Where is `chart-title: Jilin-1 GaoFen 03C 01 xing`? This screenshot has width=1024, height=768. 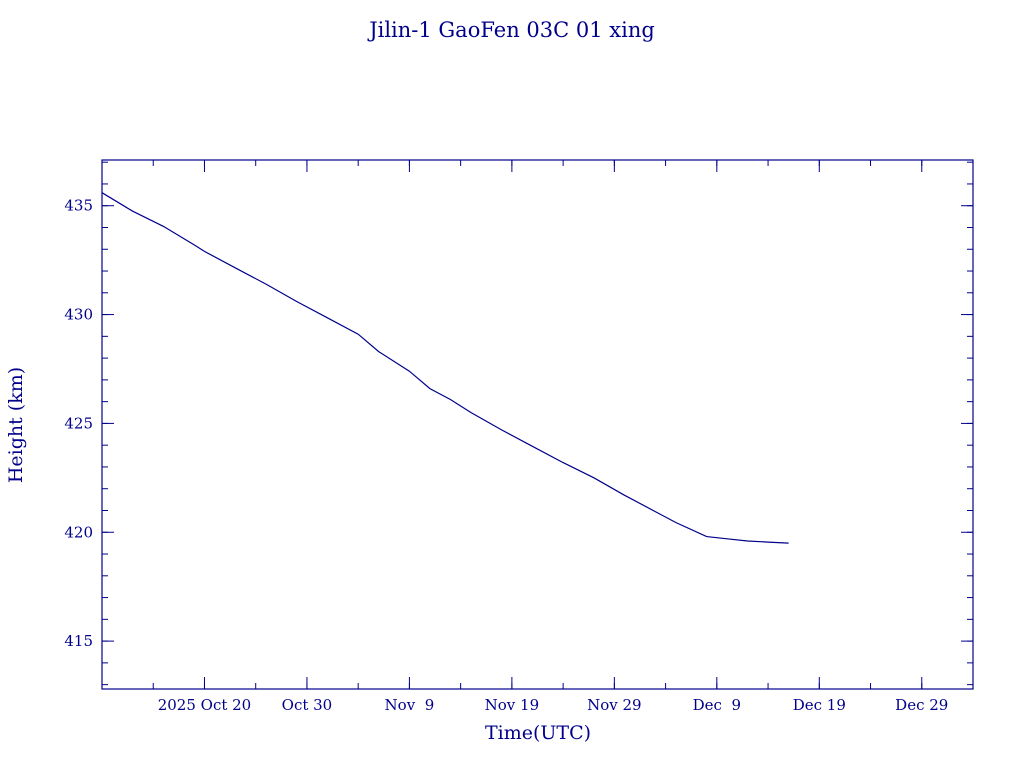
chart-title: Jilin-1 GaoFen 03C 01 xing is located at coordinates (511, 30).